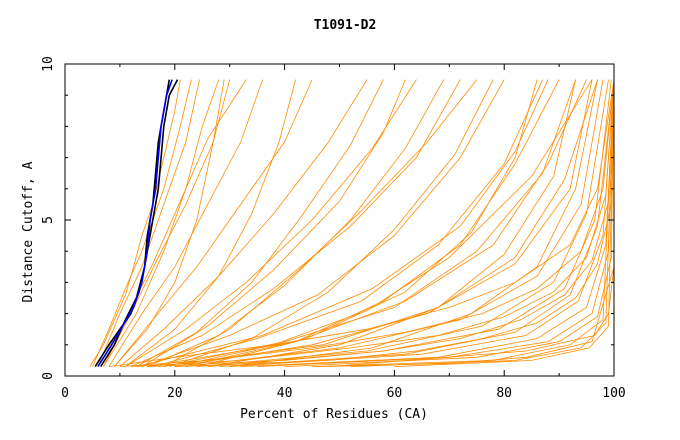 The image size is (680, 440). I want to click on y-axis-label: Distance Cutoff, A, so click(28, 231).